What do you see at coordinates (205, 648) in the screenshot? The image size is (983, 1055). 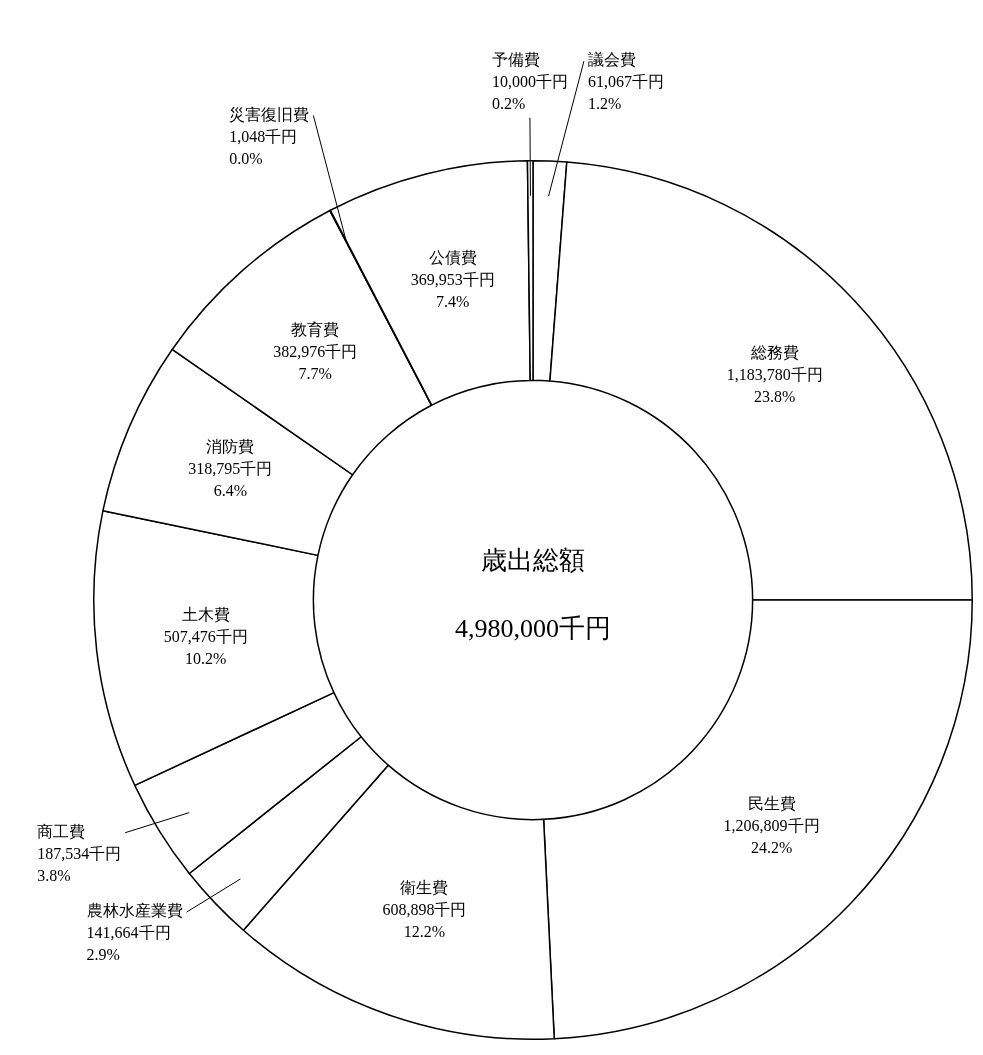 I see `data-label: 507,476千円 10.2%` at bounding box center [205, 648].